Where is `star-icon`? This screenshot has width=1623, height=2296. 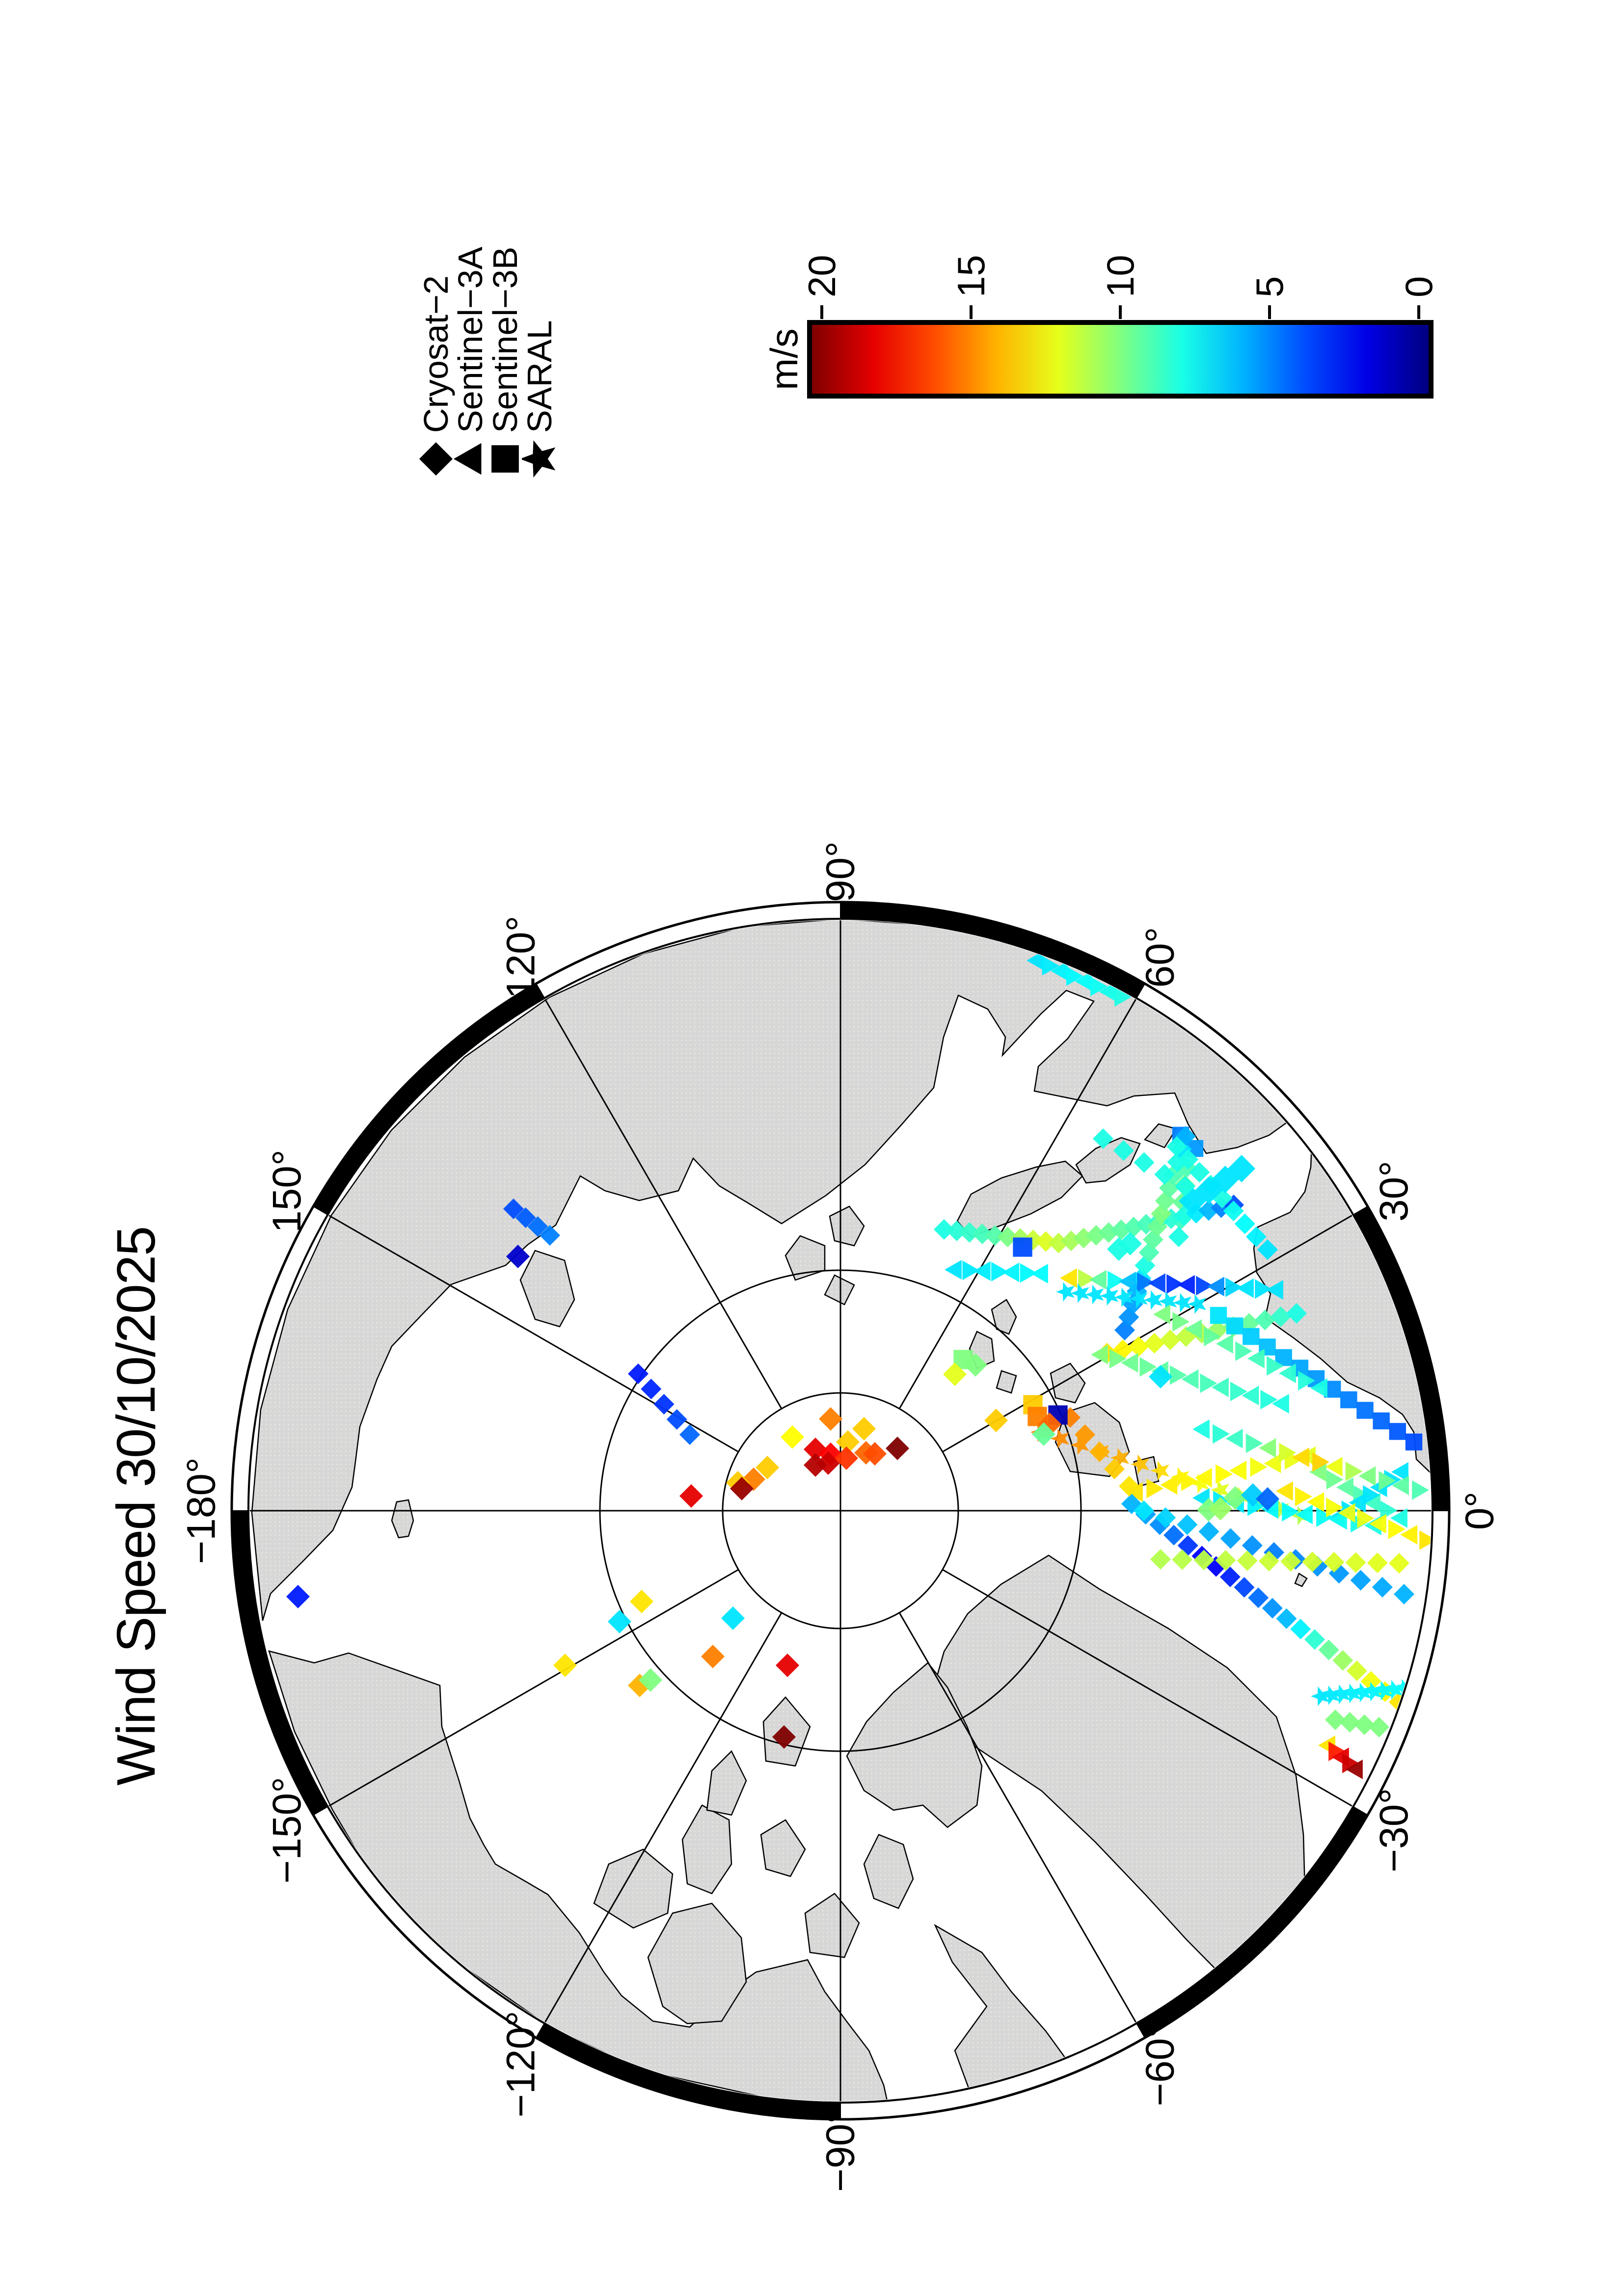
star-icon is located at coordinates (540, 459).